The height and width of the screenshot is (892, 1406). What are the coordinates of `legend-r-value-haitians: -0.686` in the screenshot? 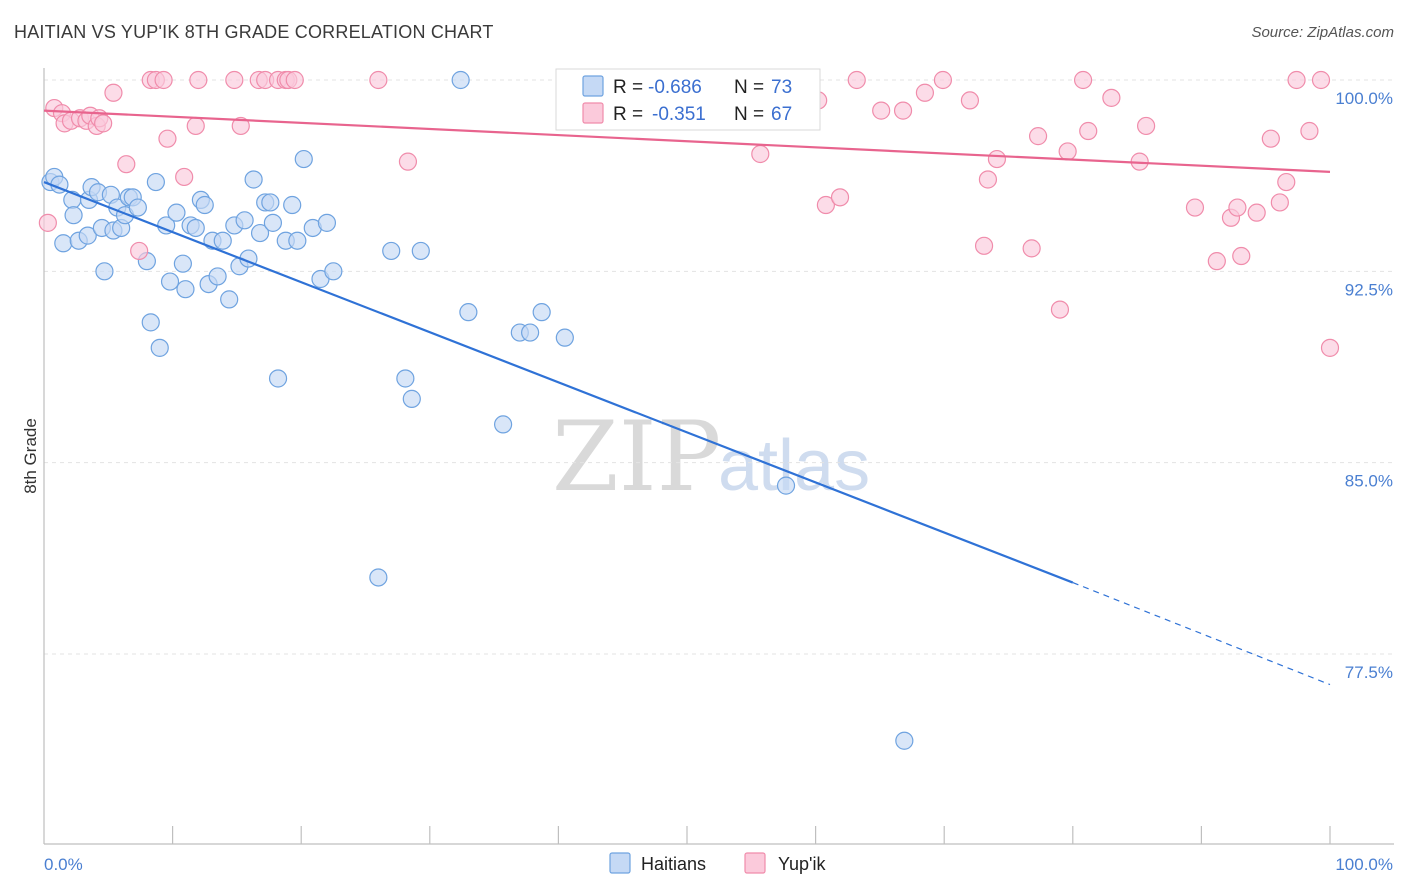 It's located at (675, 87).